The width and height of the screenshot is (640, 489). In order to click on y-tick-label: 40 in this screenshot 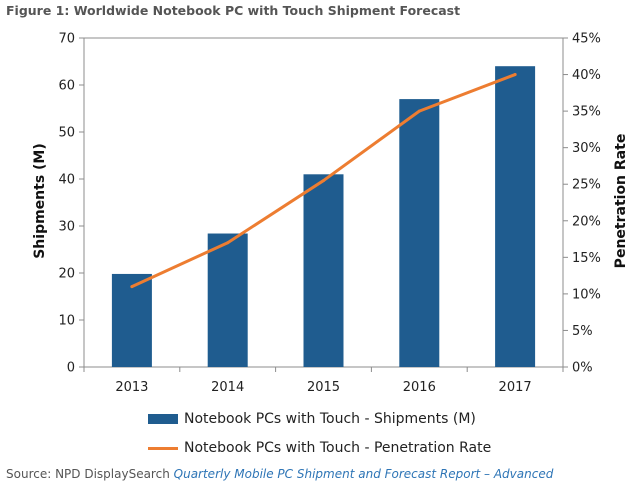, I will do `click(66, 180)`.